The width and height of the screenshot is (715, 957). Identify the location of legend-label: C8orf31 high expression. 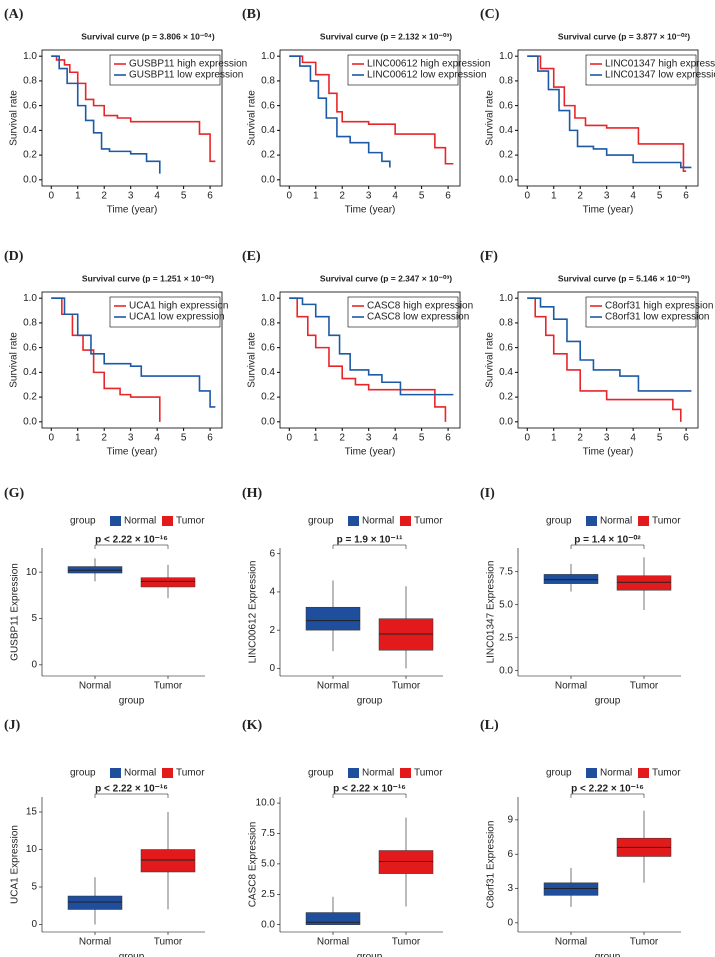
(659, 306).